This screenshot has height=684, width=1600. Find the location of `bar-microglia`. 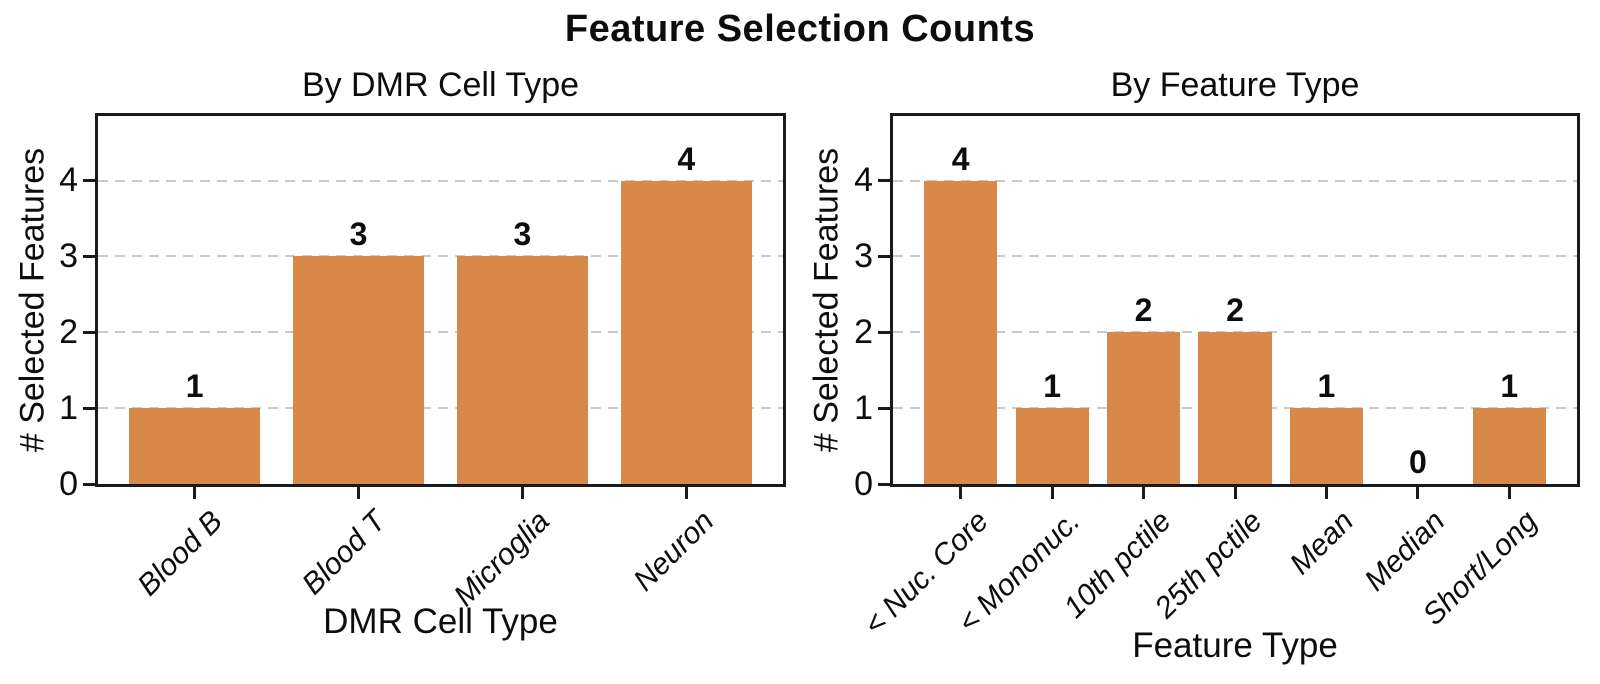

bar-microglia is located at coordinates (522, 370).